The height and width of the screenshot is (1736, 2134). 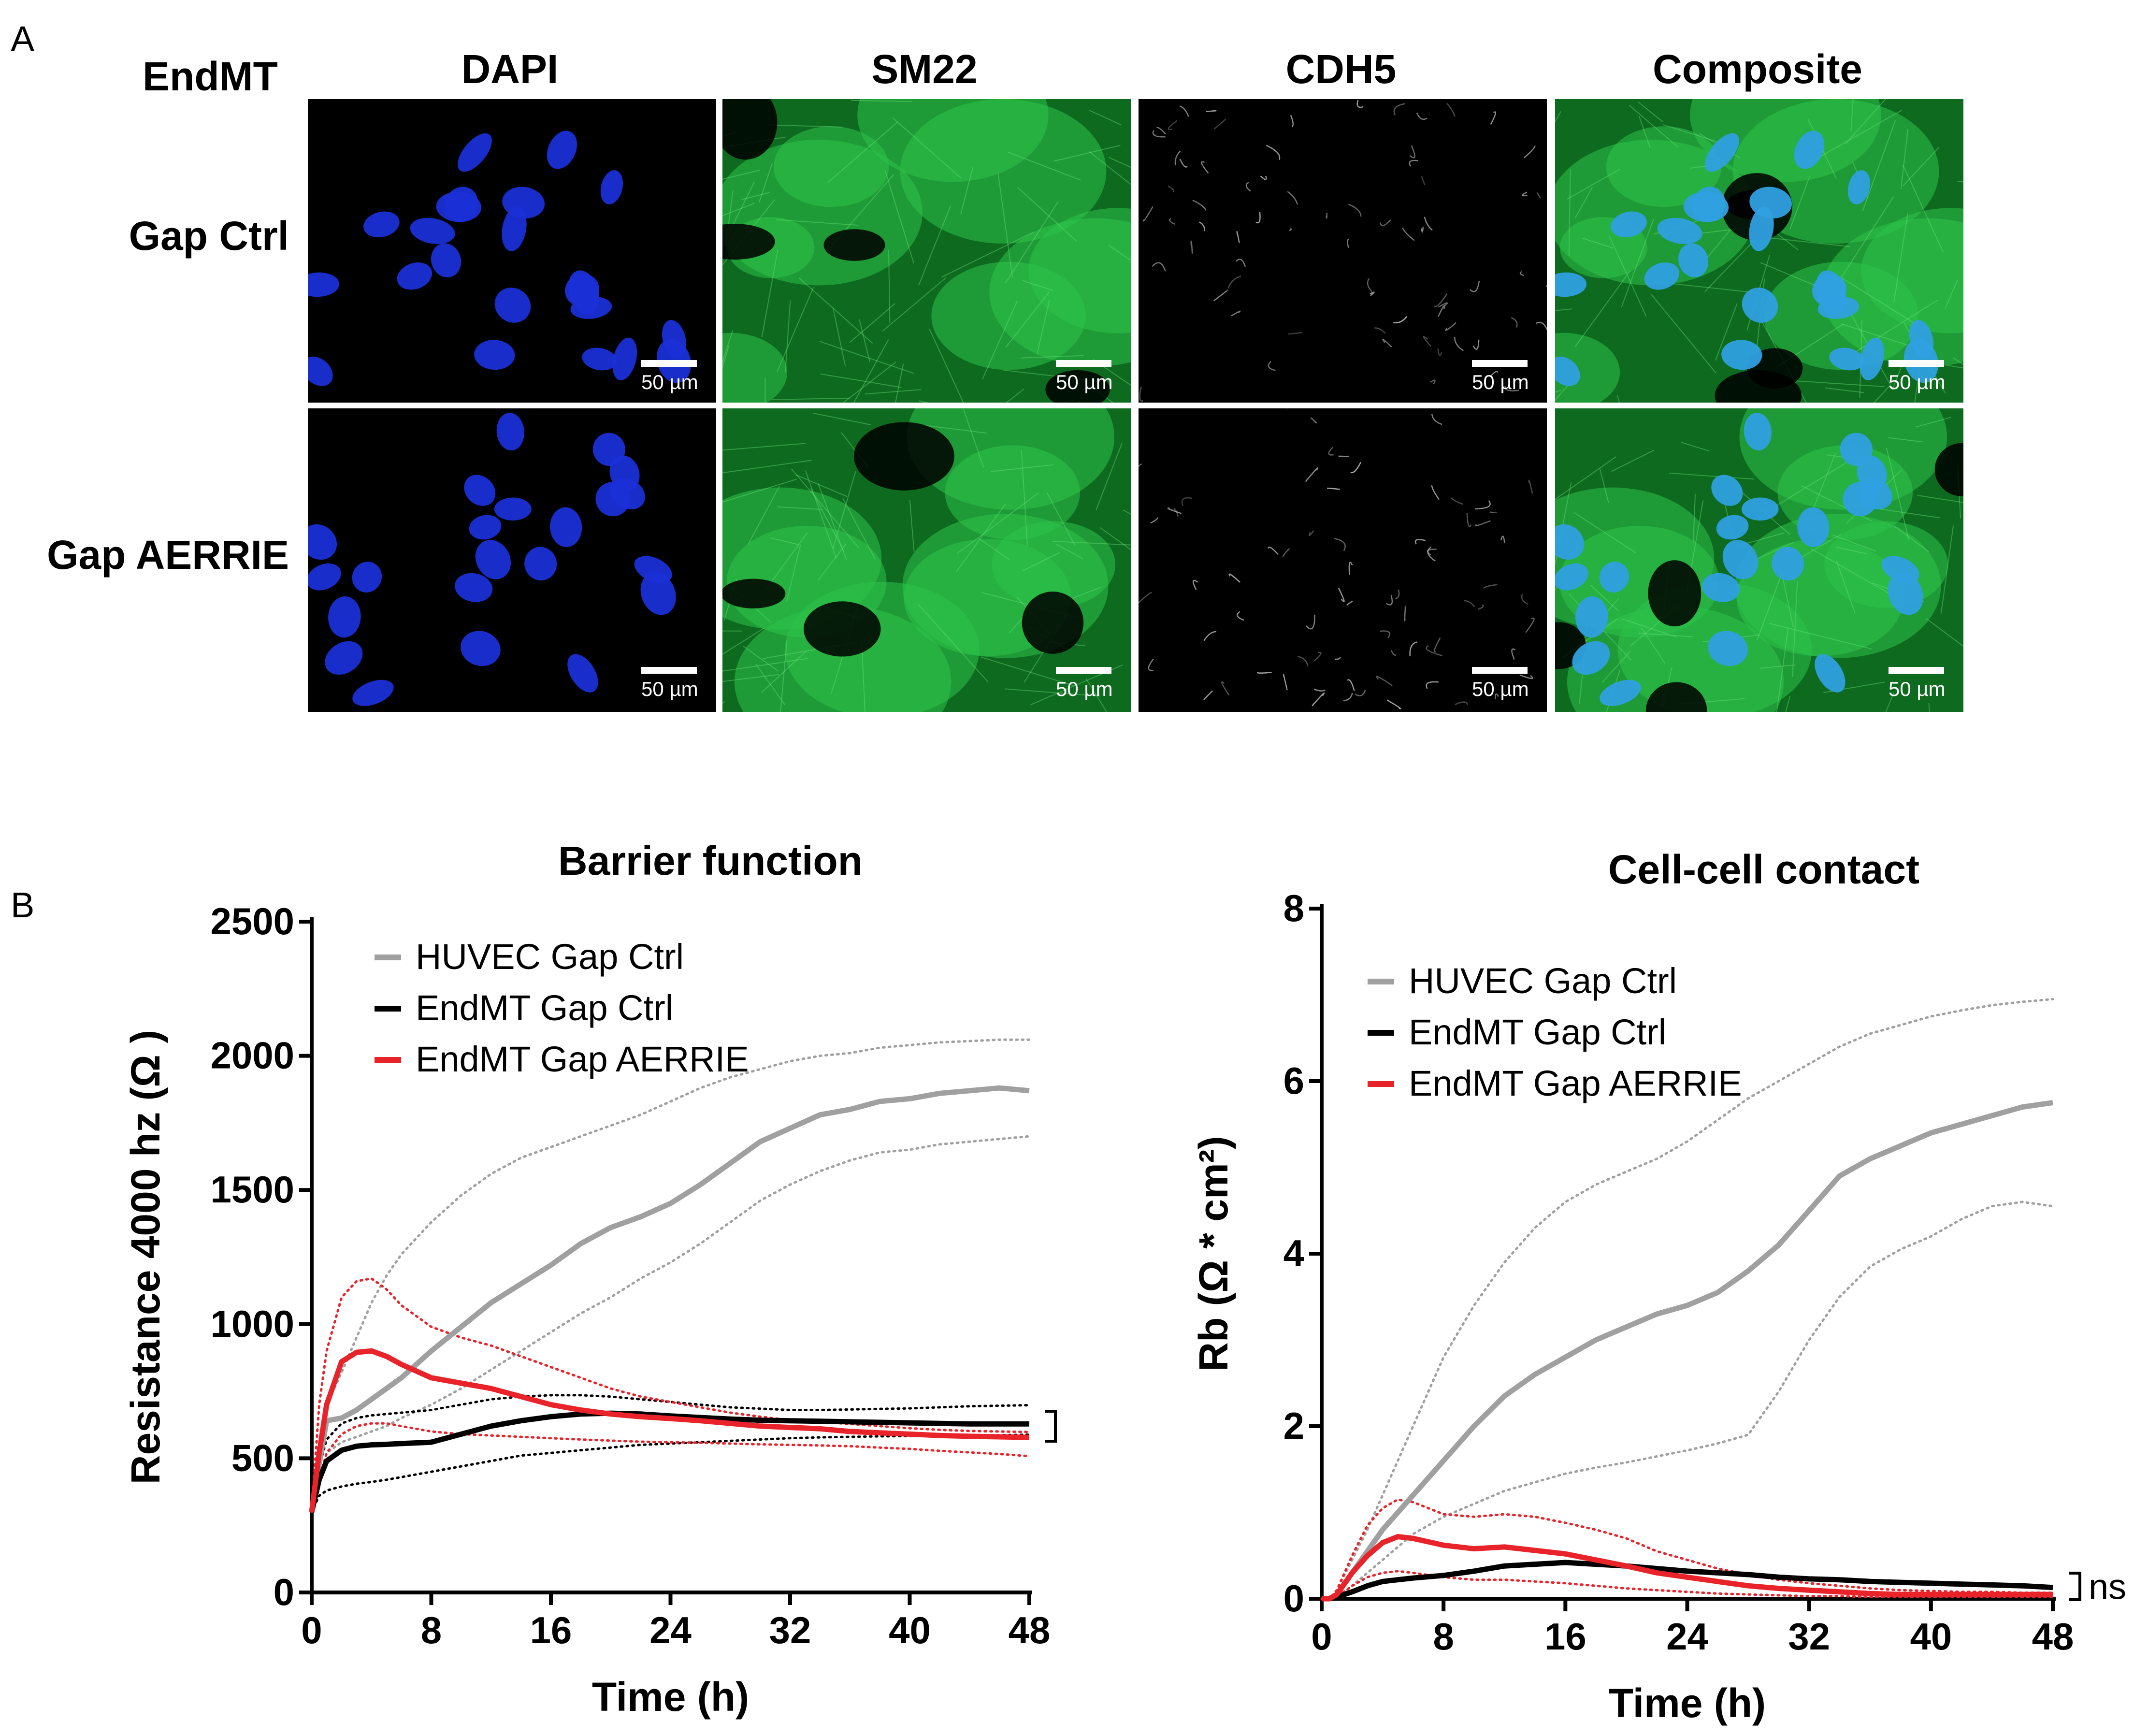 I want to click on series-band-upper-endmt-gap-ctrl, so click(x=670, y=1453).